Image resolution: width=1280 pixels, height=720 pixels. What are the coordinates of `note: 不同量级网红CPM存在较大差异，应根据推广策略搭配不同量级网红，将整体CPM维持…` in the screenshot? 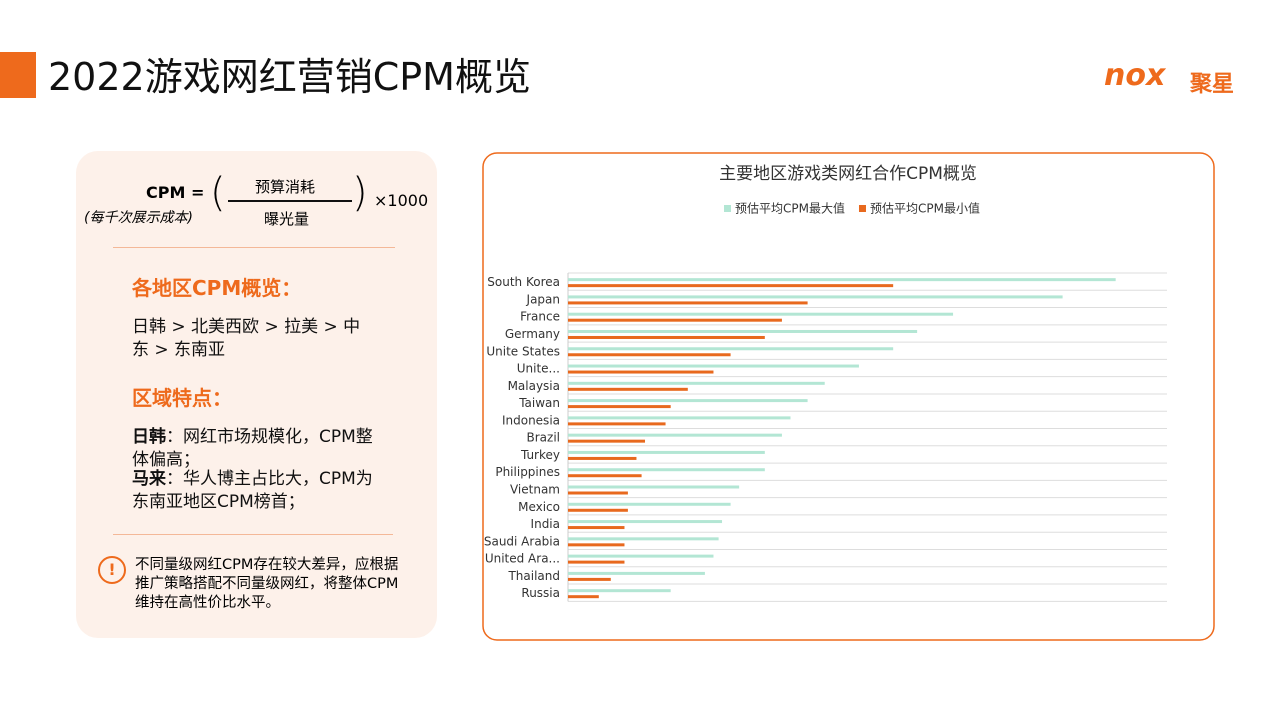 It's located at (267, 584).